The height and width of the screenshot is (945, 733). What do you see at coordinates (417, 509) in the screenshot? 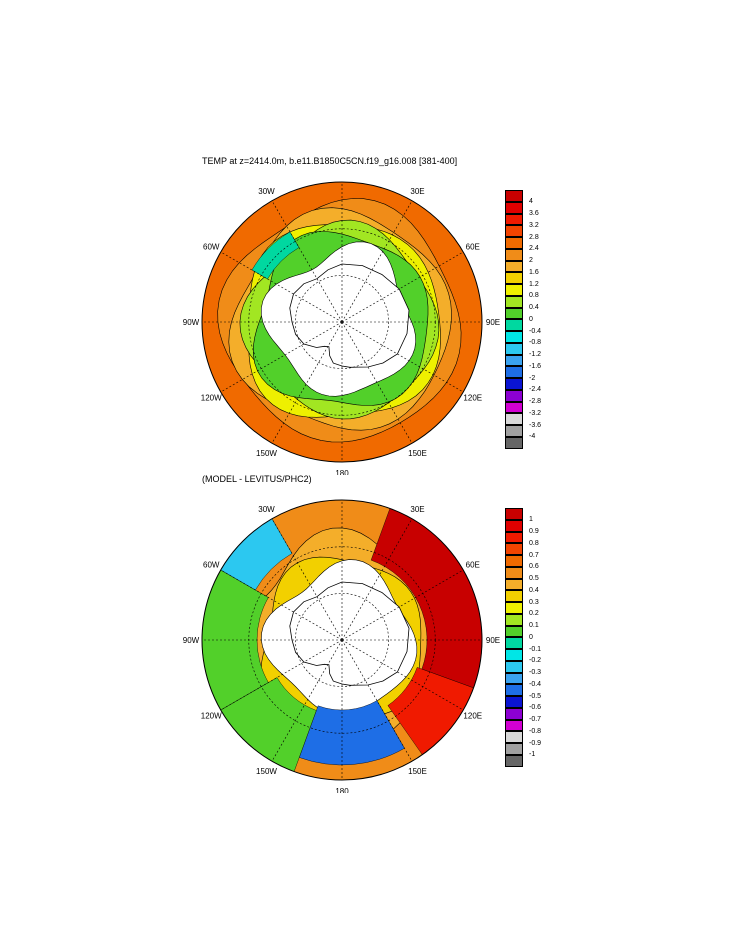
I see `bottom-lon-label: 30E` at bounding box center [417, 509].